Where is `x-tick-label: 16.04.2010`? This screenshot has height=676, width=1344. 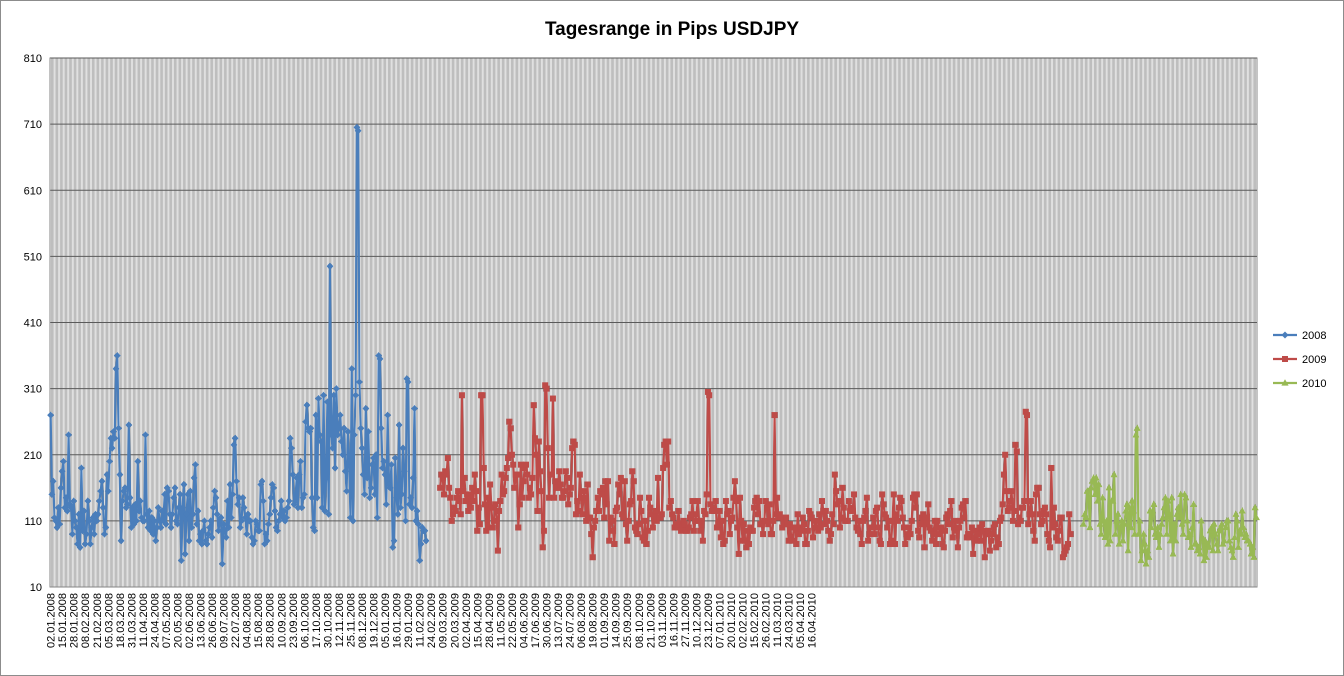 x-tick-label: 16.04.2010 is located at coordinates (813, 620).